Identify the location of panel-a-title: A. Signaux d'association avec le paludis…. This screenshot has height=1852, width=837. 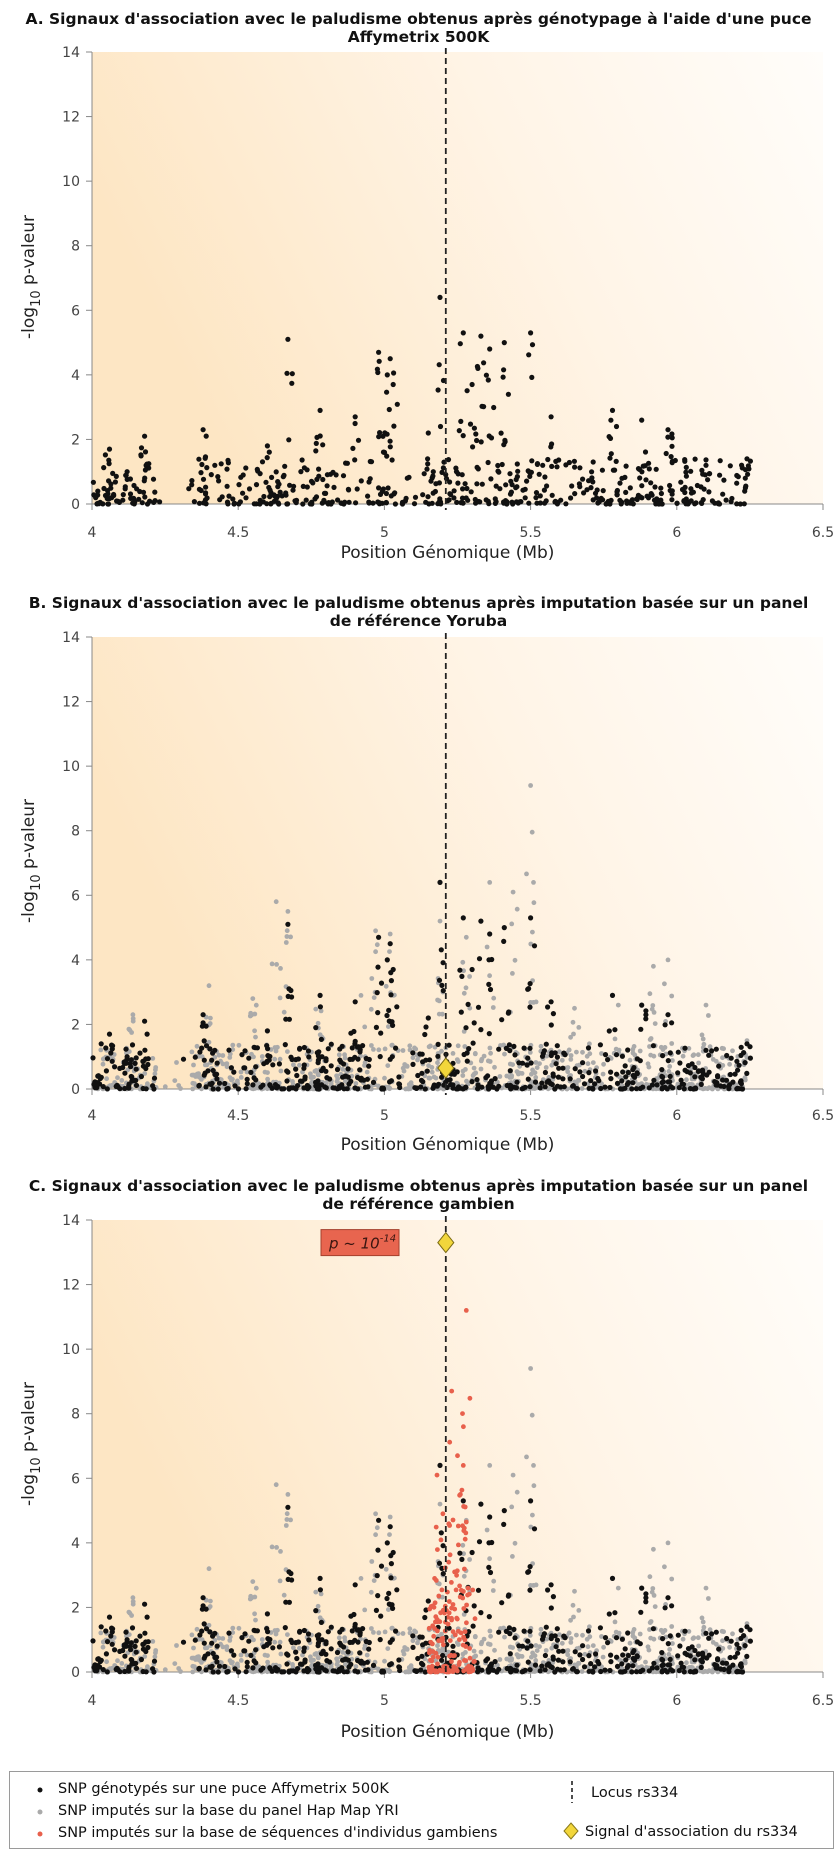
(418, 28).